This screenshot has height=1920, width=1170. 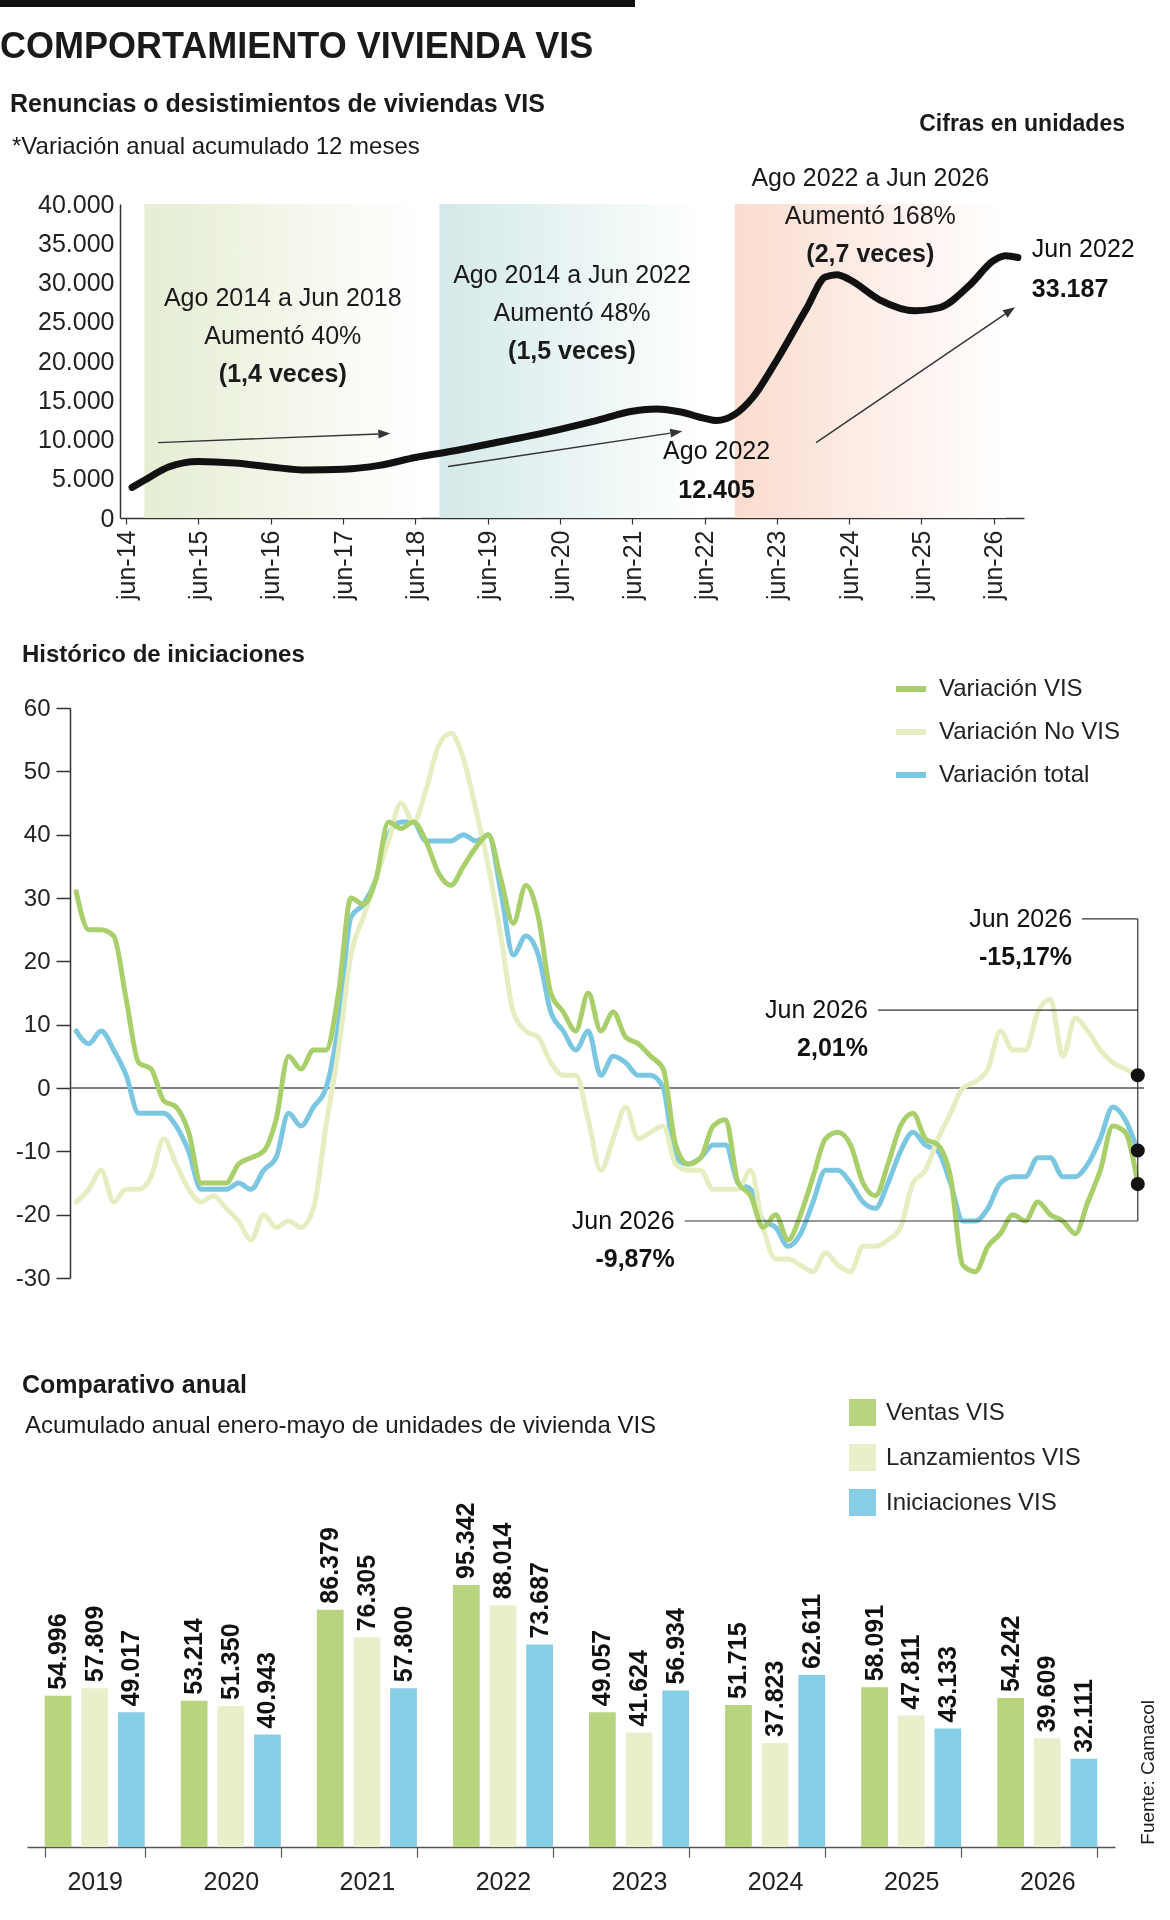 What do you see at coordinates (197, 565) in the screenshot?
I see `x-tick-label: jun-15` at bounding box center [197, 565].